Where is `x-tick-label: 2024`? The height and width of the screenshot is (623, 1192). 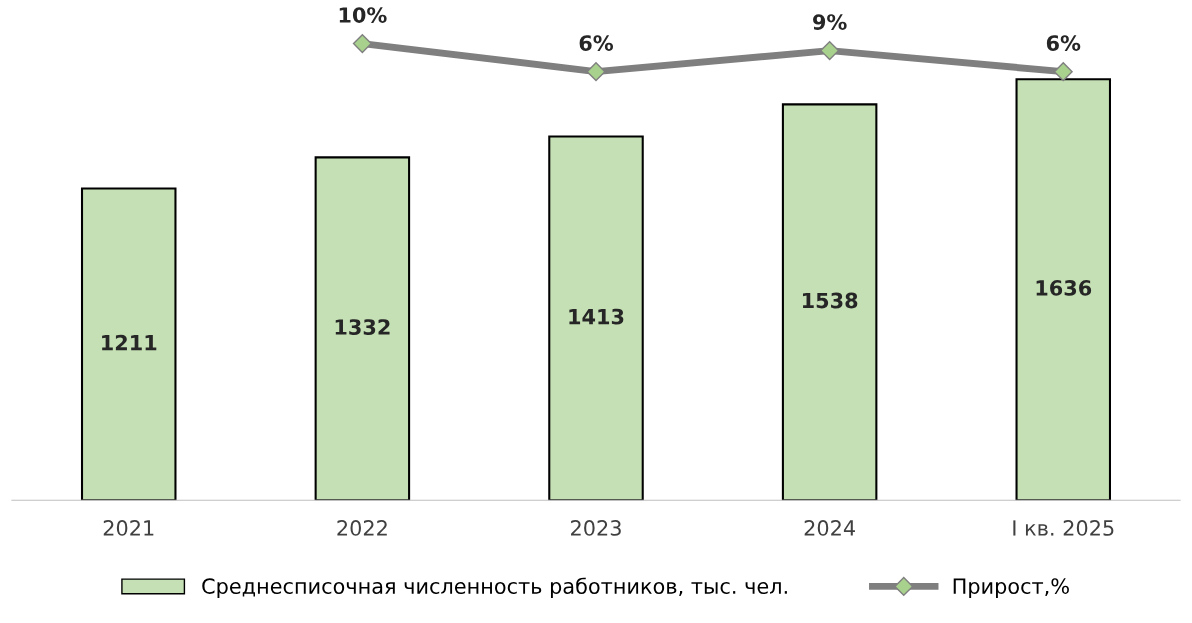
x-tick-label: 2024 is located at coordinates (829, 528).